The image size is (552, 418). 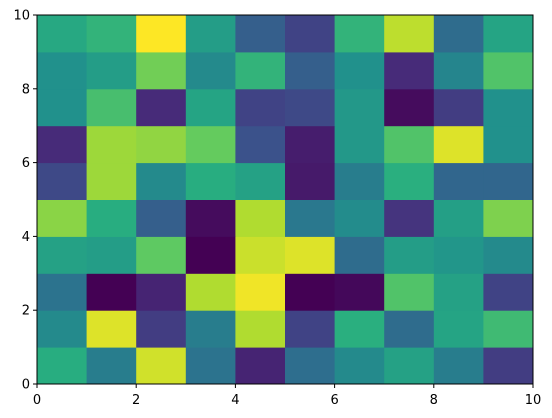 What do you see at coordinates (533, 400) in the screenshot?
I see `x-tick-label: 10` at bounding box center [533, 400].